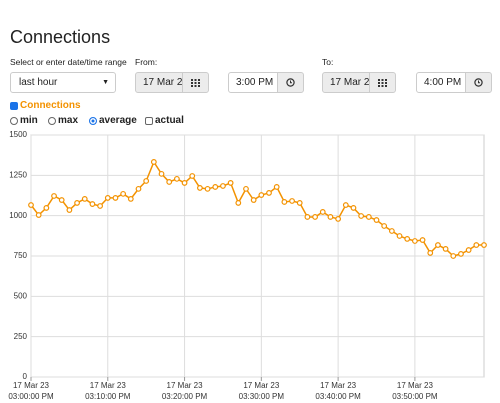 This screenshot has width=500, height=403. Describe the element at coordinates (31, 396) in the screenshot. I see `x-tick-label: 03:00:00 PM` at that location.